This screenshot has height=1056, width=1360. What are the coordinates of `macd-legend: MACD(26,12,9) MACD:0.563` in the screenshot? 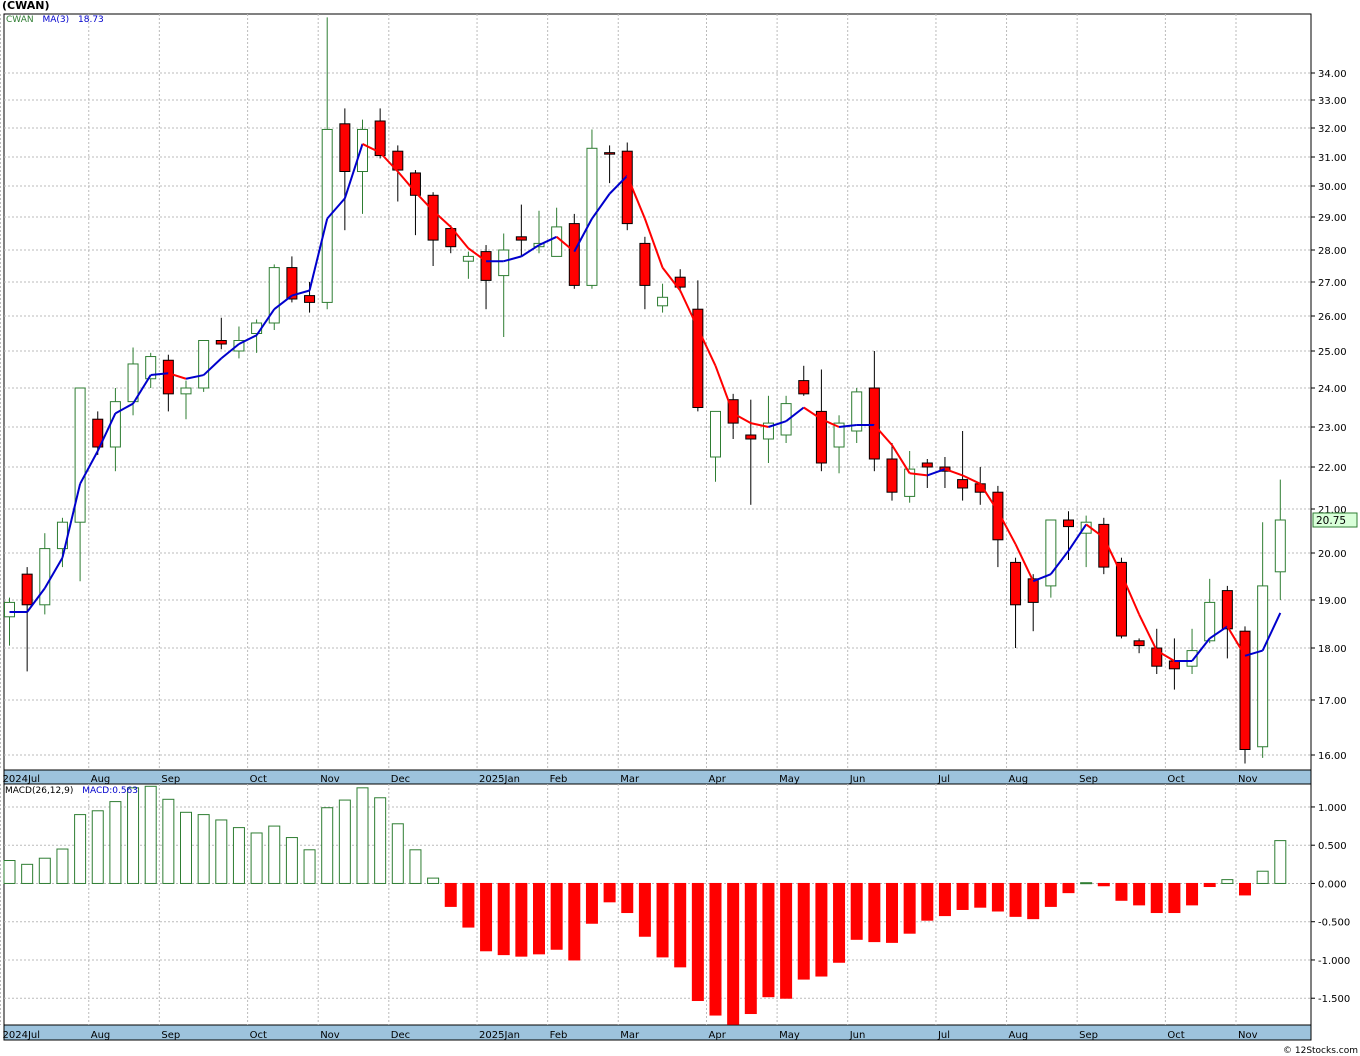 It's located at (71, 791).